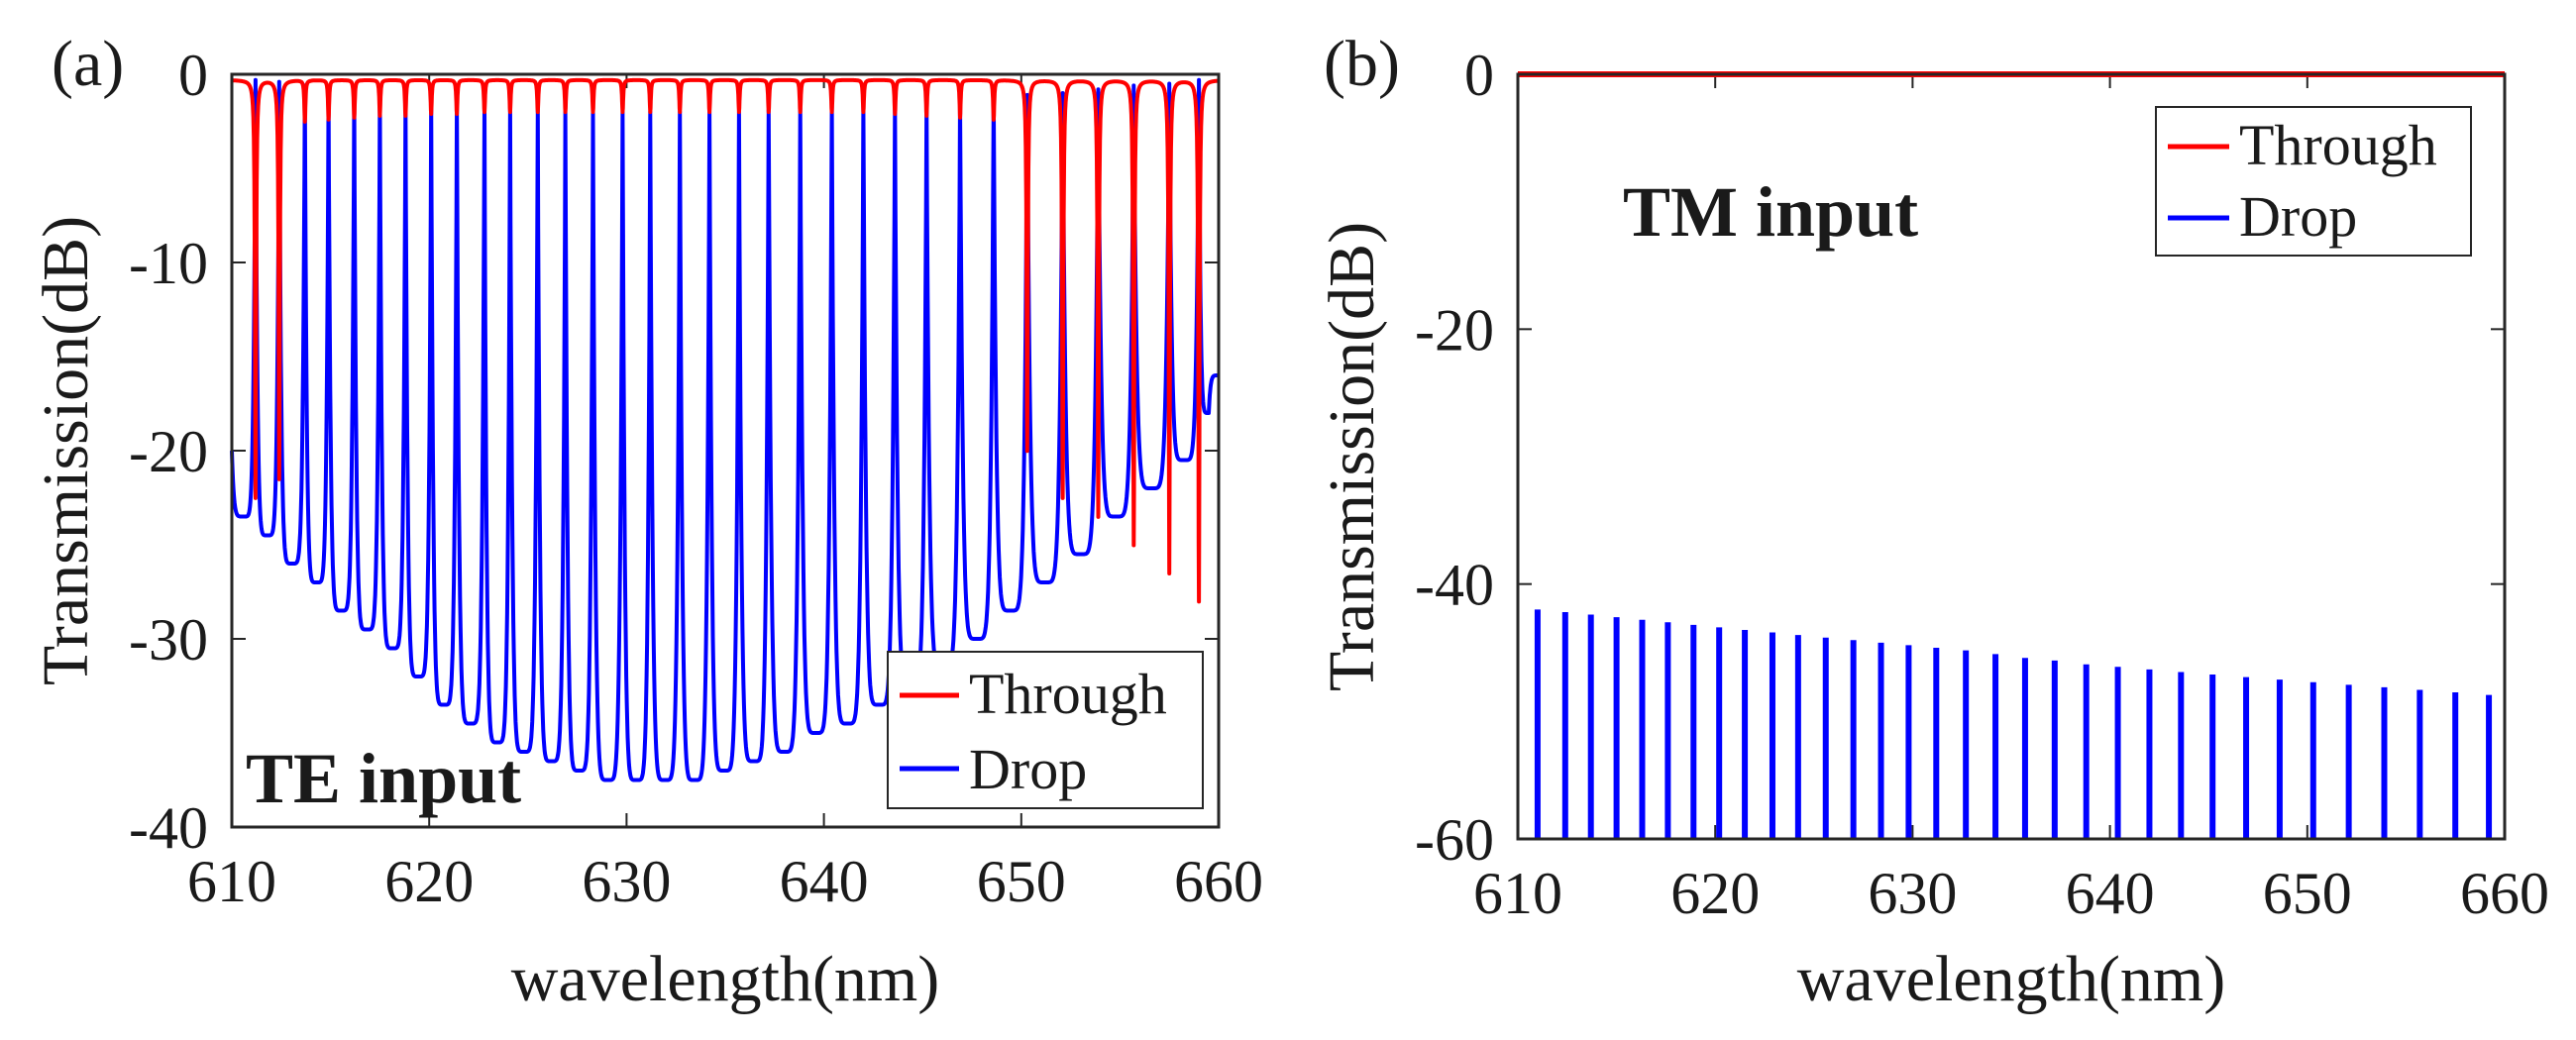 The height and width of the screenshot is (1040, 2576). Describe the element at coordinates (2011, 979) in the screenshot. I see `panel-b-x-axis-label: wavelength(nm)` at that location.